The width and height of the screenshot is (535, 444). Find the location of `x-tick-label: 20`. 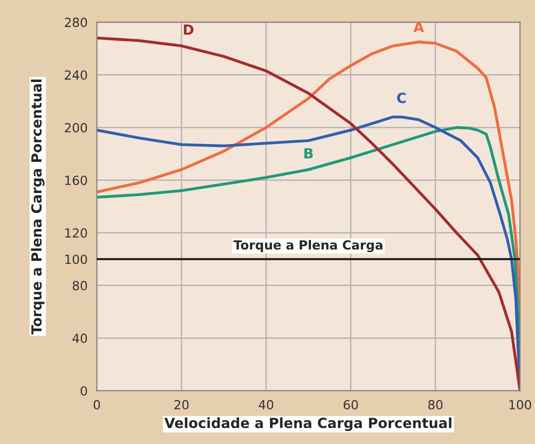

x-tick-label: 20 is located at coordinates (181, 405).